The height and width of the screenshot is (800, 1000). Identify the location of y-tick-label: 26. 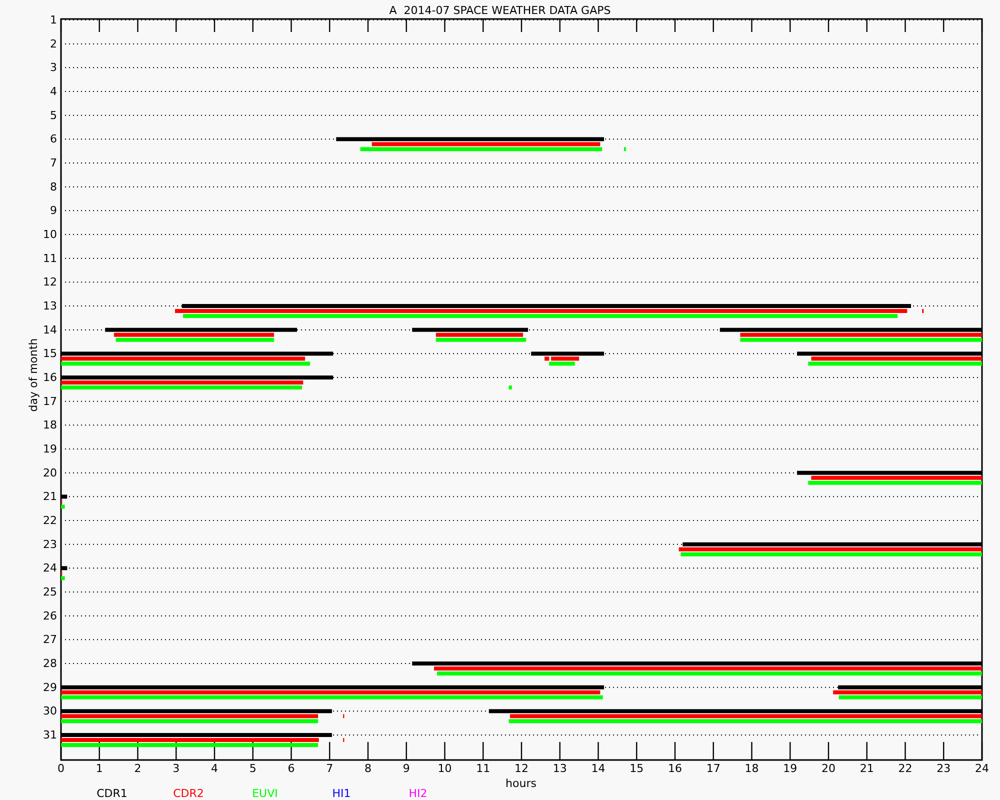
(50, 615).